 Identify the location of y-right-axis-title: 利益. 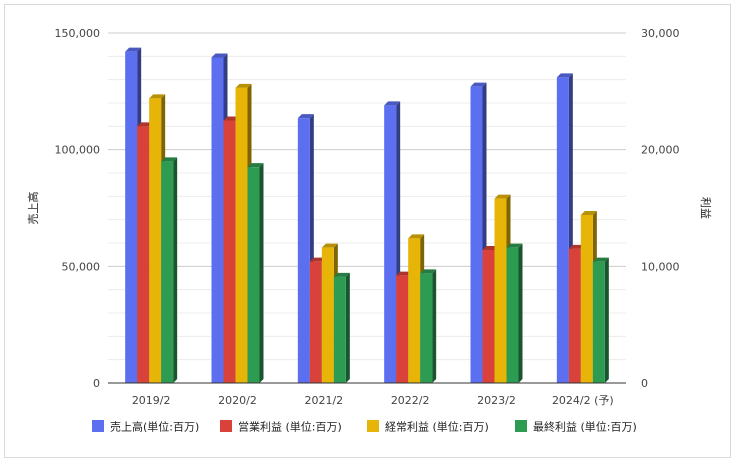
(706, 208).